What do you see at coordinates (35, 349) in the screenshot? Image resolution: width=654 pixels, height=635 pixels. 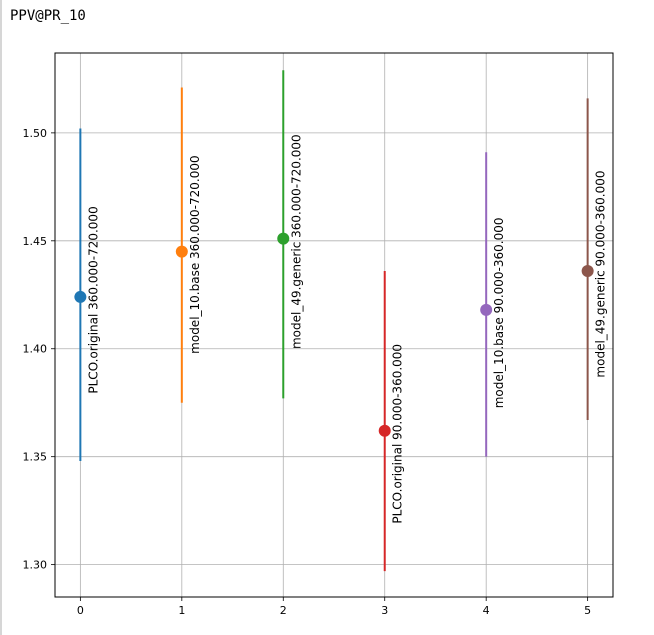 I see `y-tick-label: 1.40` at bounding box center [35, 349].